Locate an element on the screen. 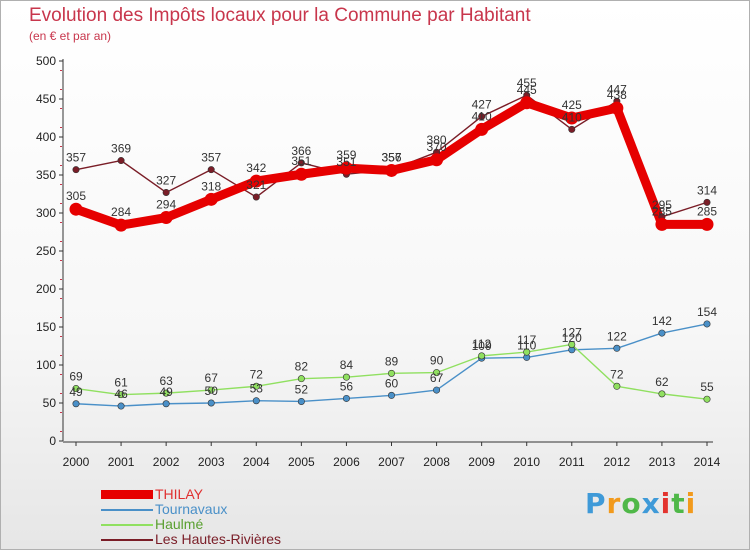 The width and height of the screenshot is (750, 550). data-label: 438 is located at coordinates (617, 95).